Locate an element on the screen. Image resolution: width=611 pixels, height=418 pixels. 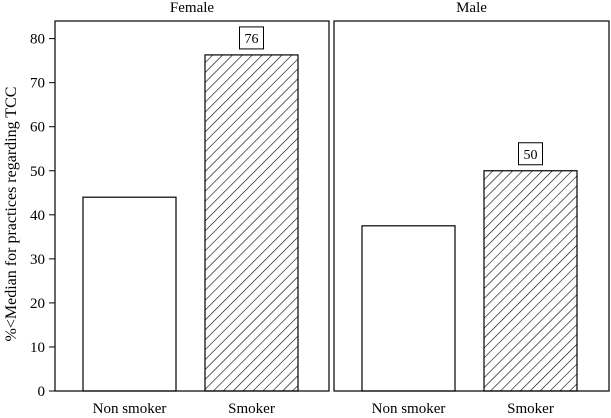
data-label: 50 is located at coordinates (531, 155).